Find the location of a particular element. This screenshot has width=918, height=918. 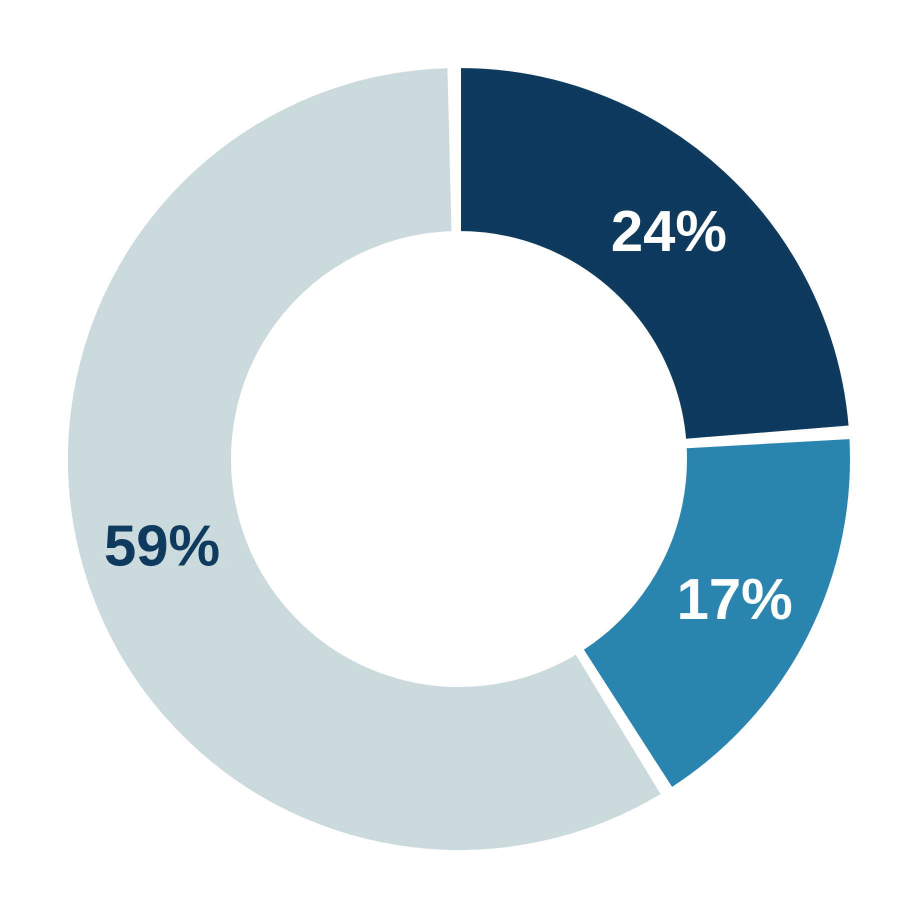

data-label: 17% is located at coordinates (734, 599).